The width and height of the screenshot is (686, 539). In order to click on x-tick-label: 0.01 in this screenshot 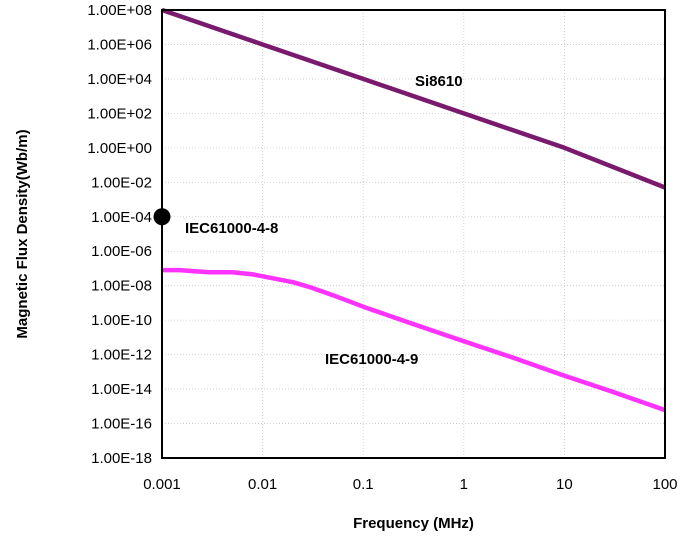, I will do `click(262, 484)`.